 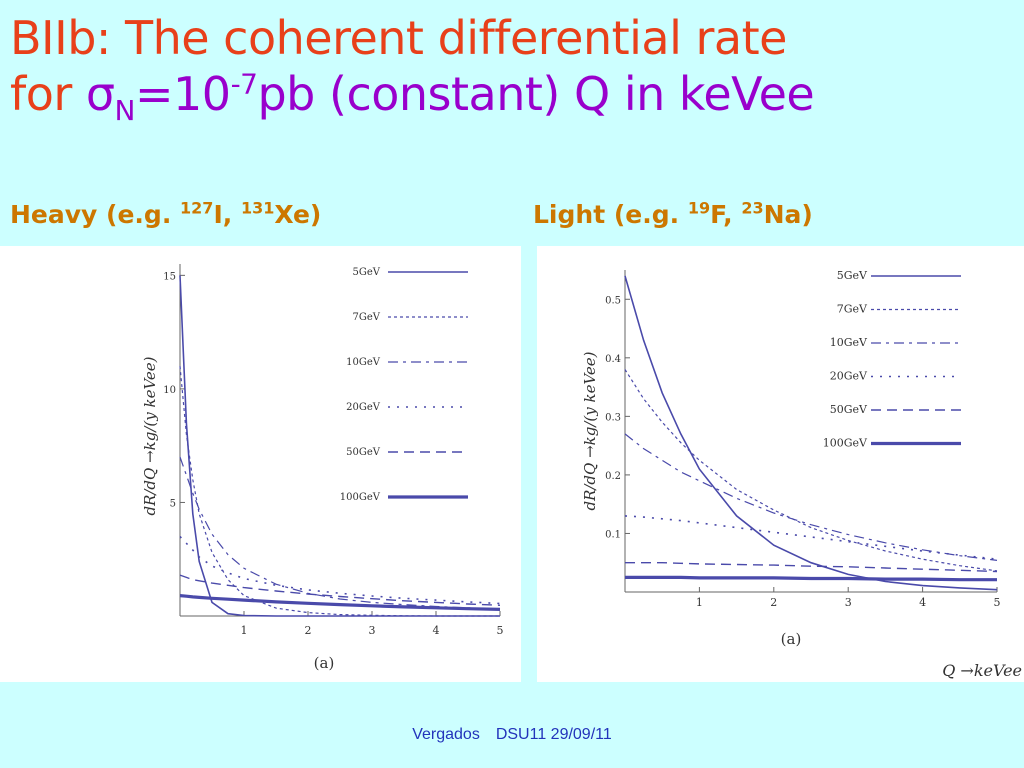 I want to click on title-sigma-sub: N, so click(x=125, y=111).